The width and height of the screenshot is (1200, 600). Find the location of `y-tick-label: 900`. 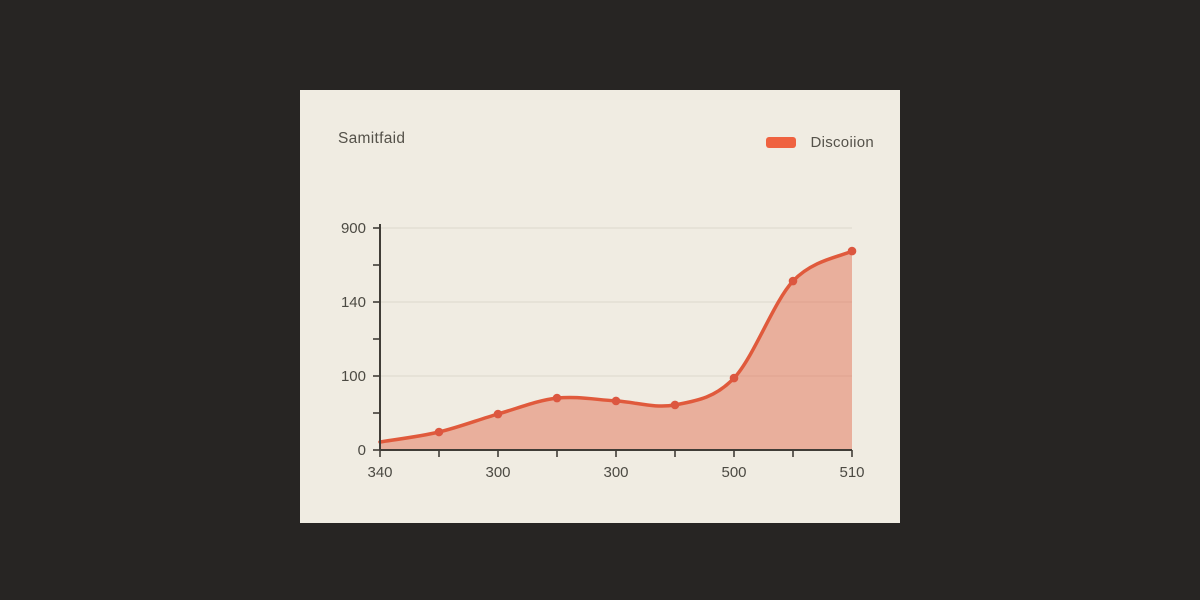

y-tick-label: 900 is located at coordinates (353, 228).